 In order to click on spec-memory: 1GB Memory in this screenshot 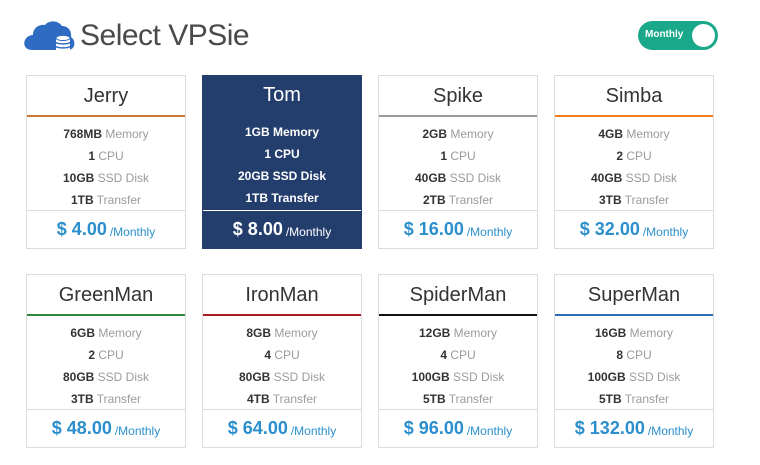, I will do `click(282, 132)`.